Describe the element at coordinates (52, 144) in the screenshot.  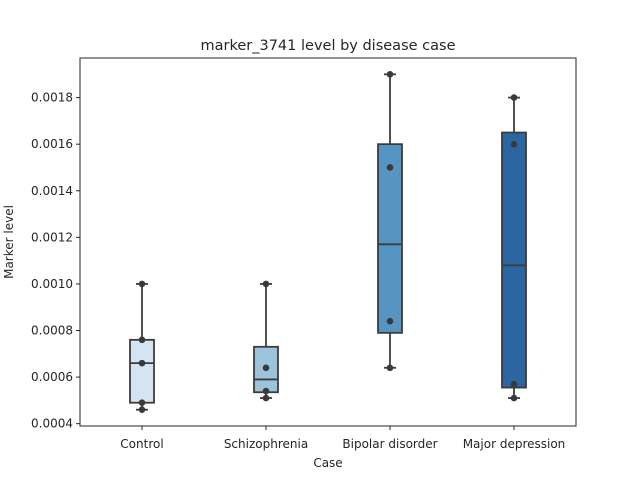
I see `y-tick-label: 0.0016` at that location.